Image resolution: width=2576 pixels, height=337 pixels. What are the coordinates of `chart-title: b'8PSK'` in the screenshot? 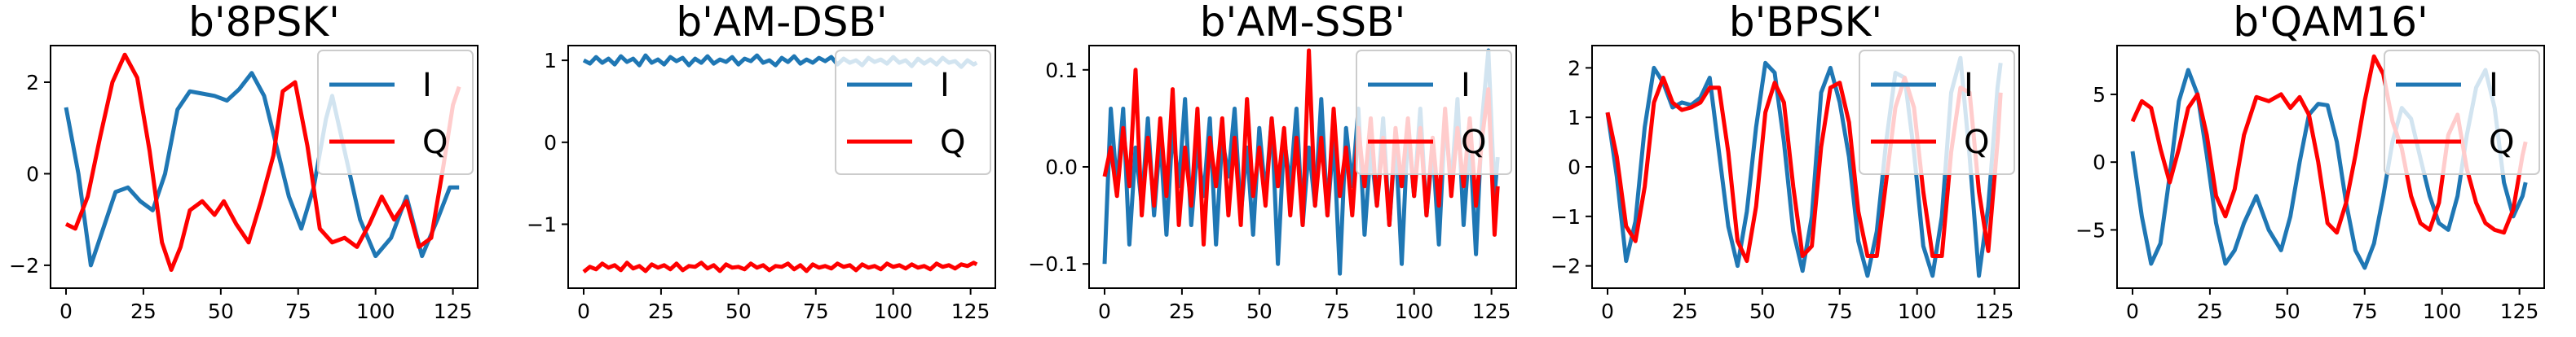 It's located at (264, 23).